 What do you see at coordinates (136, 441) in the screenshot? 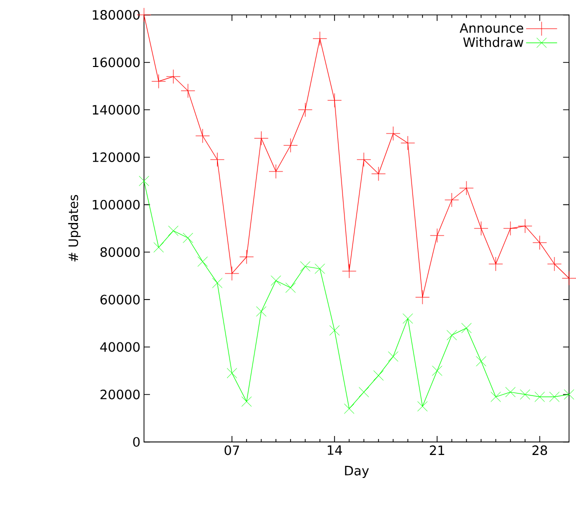
I see `y-tick-label: 0` at bounding box center [136, 441].